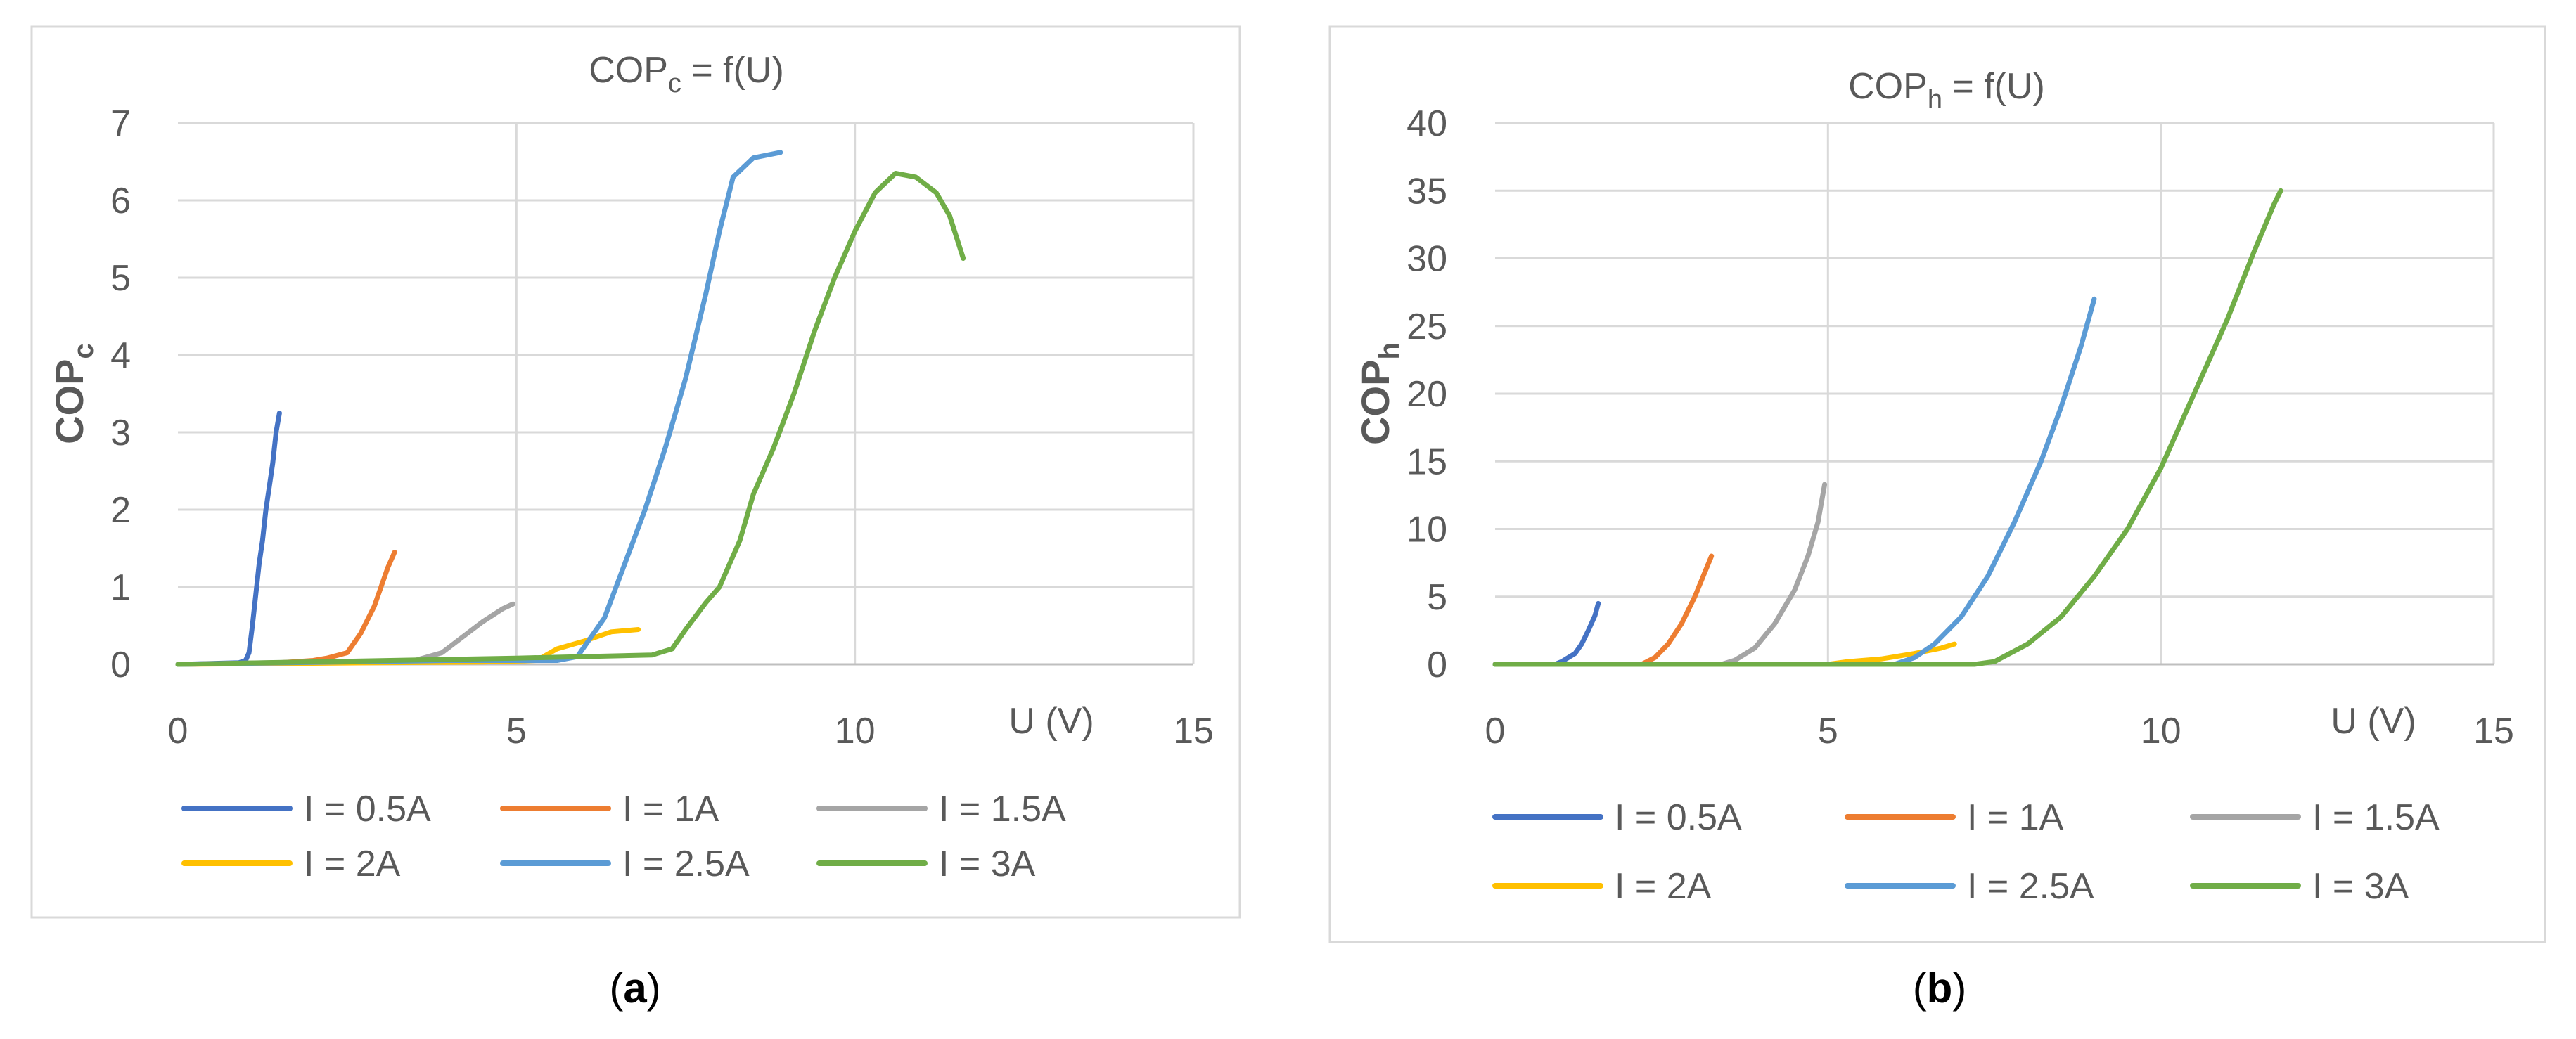 This screenshot has height=1039, width=2576. I want to click on chart-title: COPc = f(U), so click(686, 74).